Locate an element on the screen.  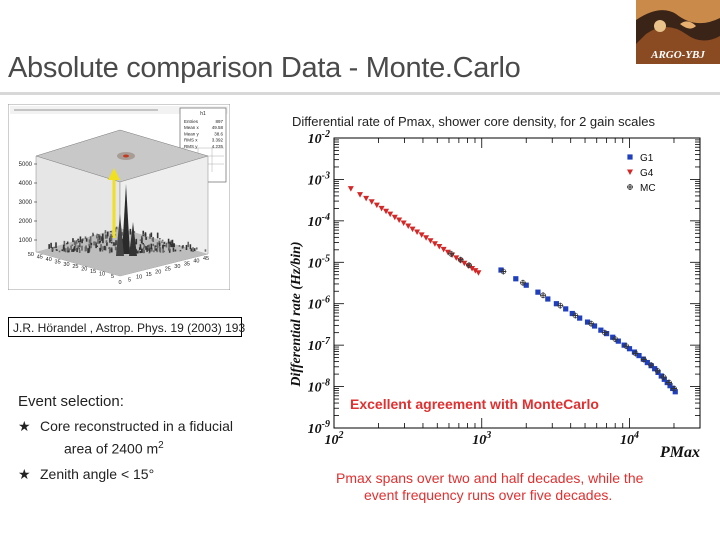
peak-arrow-head is located at coordinates (114, 174).